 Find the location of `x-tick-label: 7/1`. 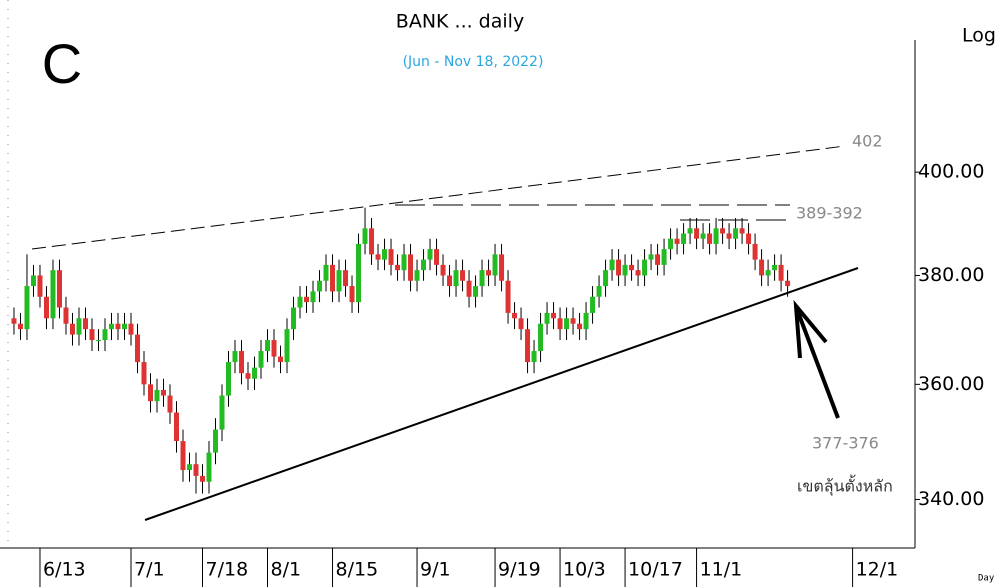

x-tick-label: 7/1 is located at coordinates (149, 570).